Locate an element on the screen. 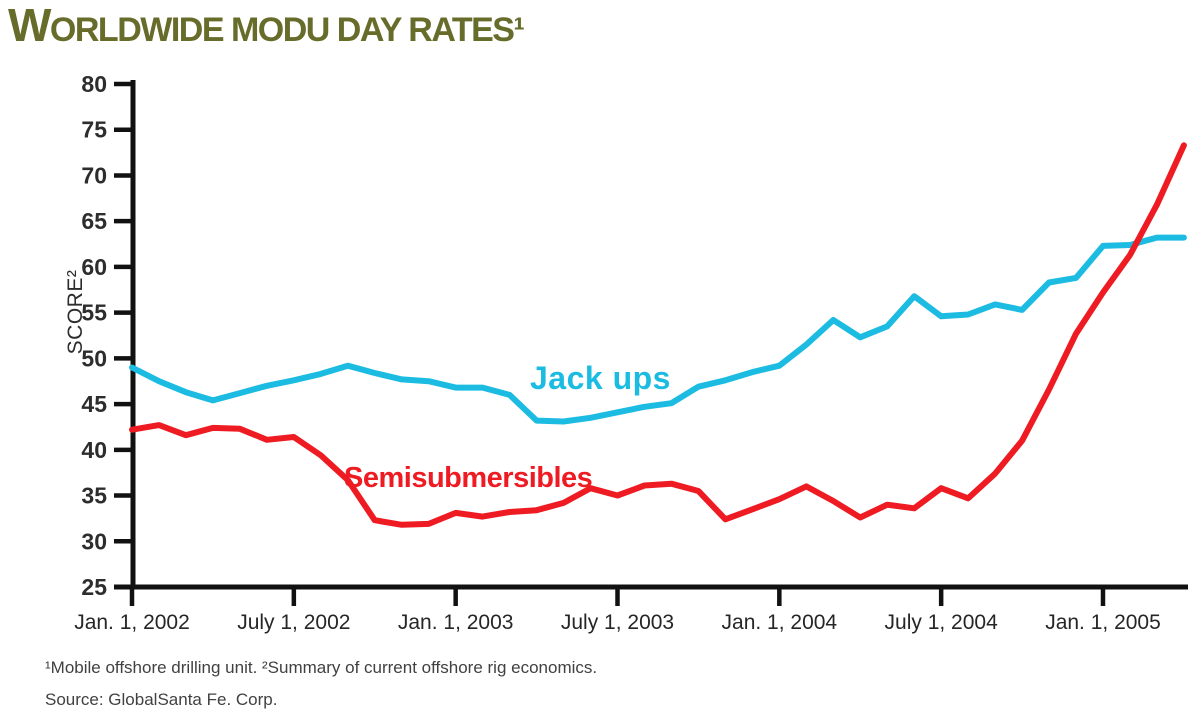 The width and height of the screenshot is (1200, 716). x-tick-label: Jan. 1, 2003 is located at coordinates (456, 622).